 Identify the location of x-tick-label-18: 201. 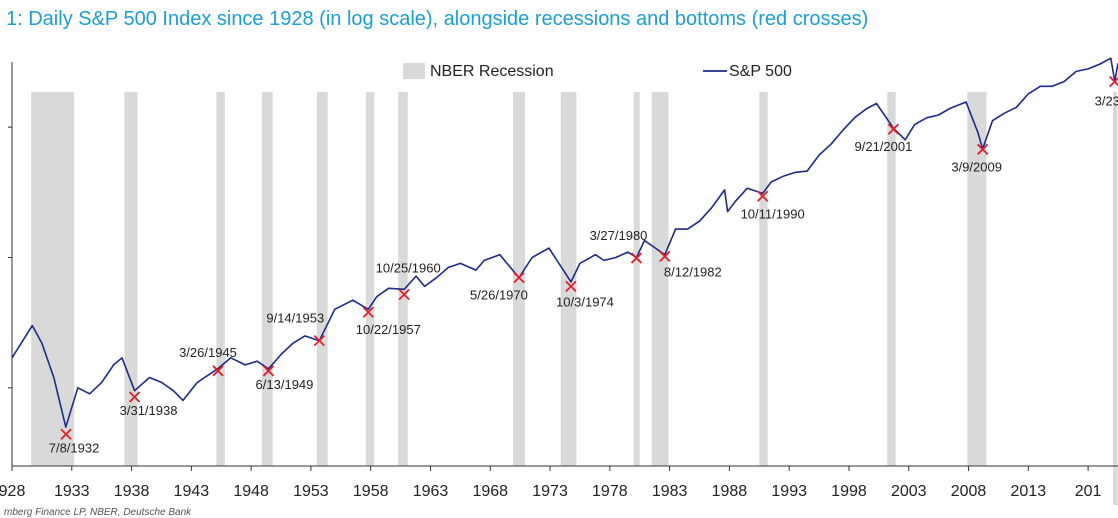
(1088, 491).